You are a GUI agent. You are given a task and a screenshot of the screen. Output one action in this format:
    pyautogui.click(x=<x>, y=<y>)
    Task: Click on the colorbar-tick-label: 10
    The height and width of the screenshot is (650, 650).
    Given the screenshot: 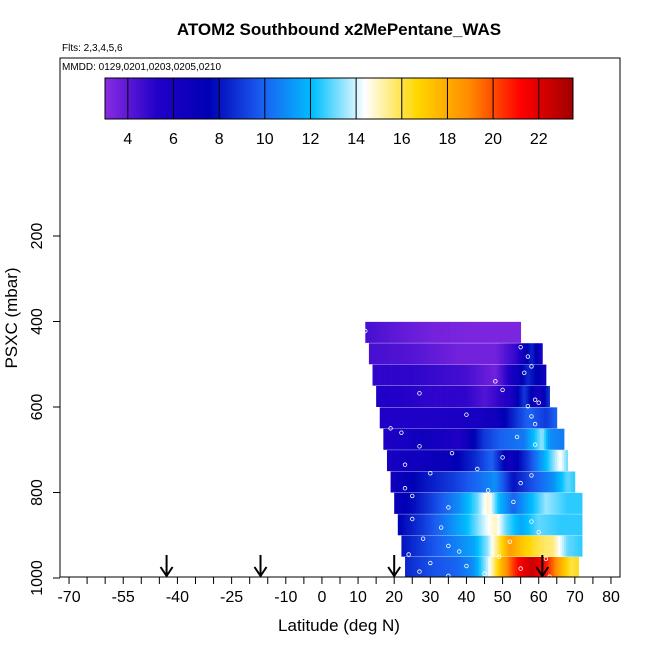 What is the action you would take?
    pyautogui.click(x=265, y=139)
    